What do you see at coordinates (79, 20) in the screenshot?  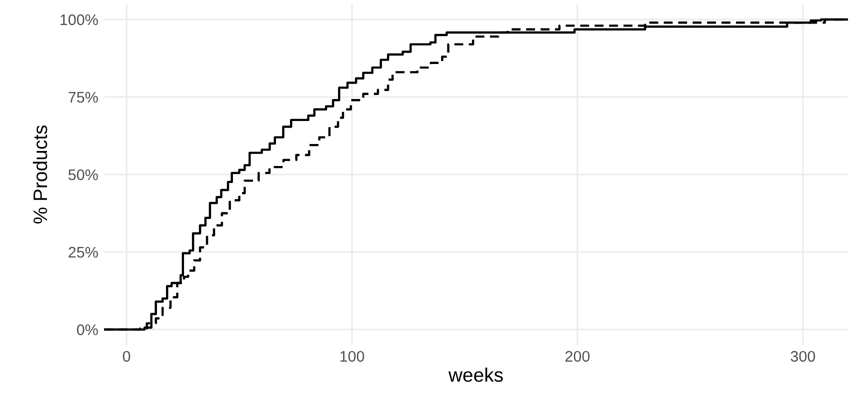 I see `y-tick-label: 100%` at bounding box center [79, 20].